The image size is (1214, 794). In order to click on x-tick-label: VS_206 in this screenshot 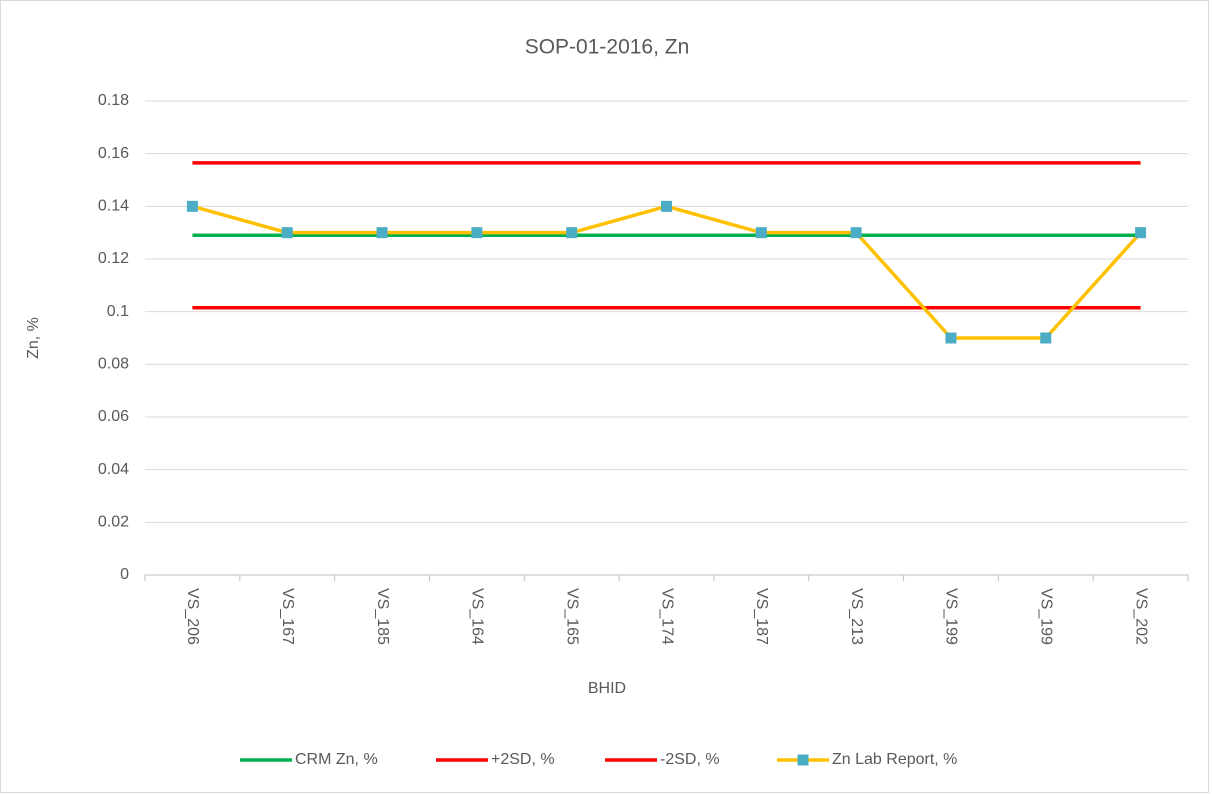, I will do `click(192, 616)`.